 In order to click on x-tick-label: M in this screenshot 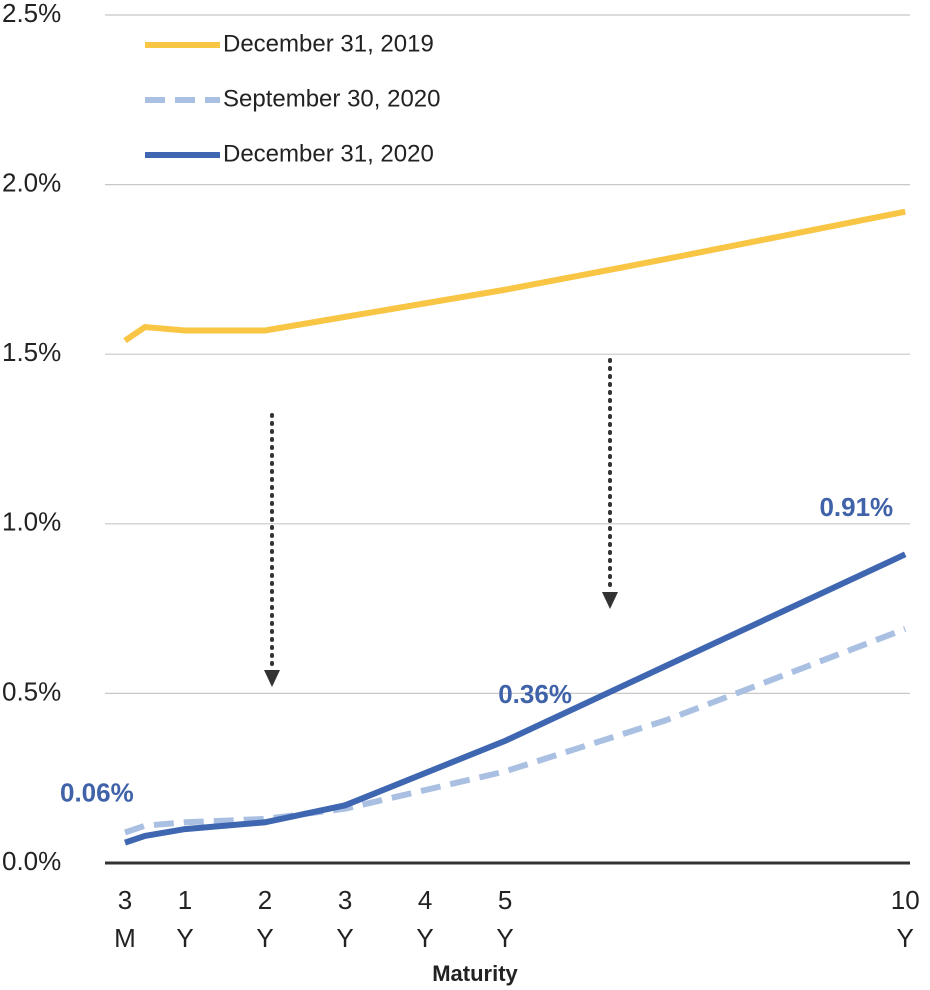, I will do `click(125, 938)`.